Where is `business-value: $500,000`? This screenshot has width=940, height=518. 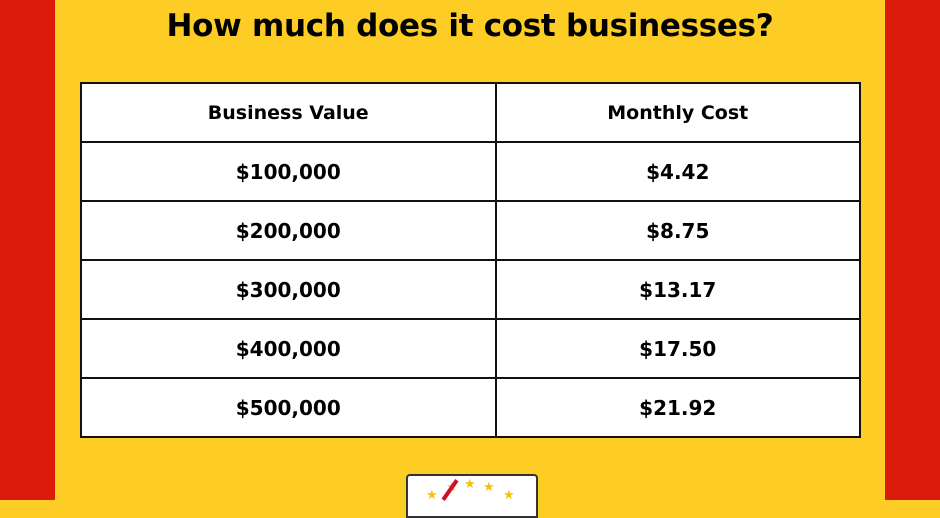 business-value: $500,000 is located at coordinates (288, 407).